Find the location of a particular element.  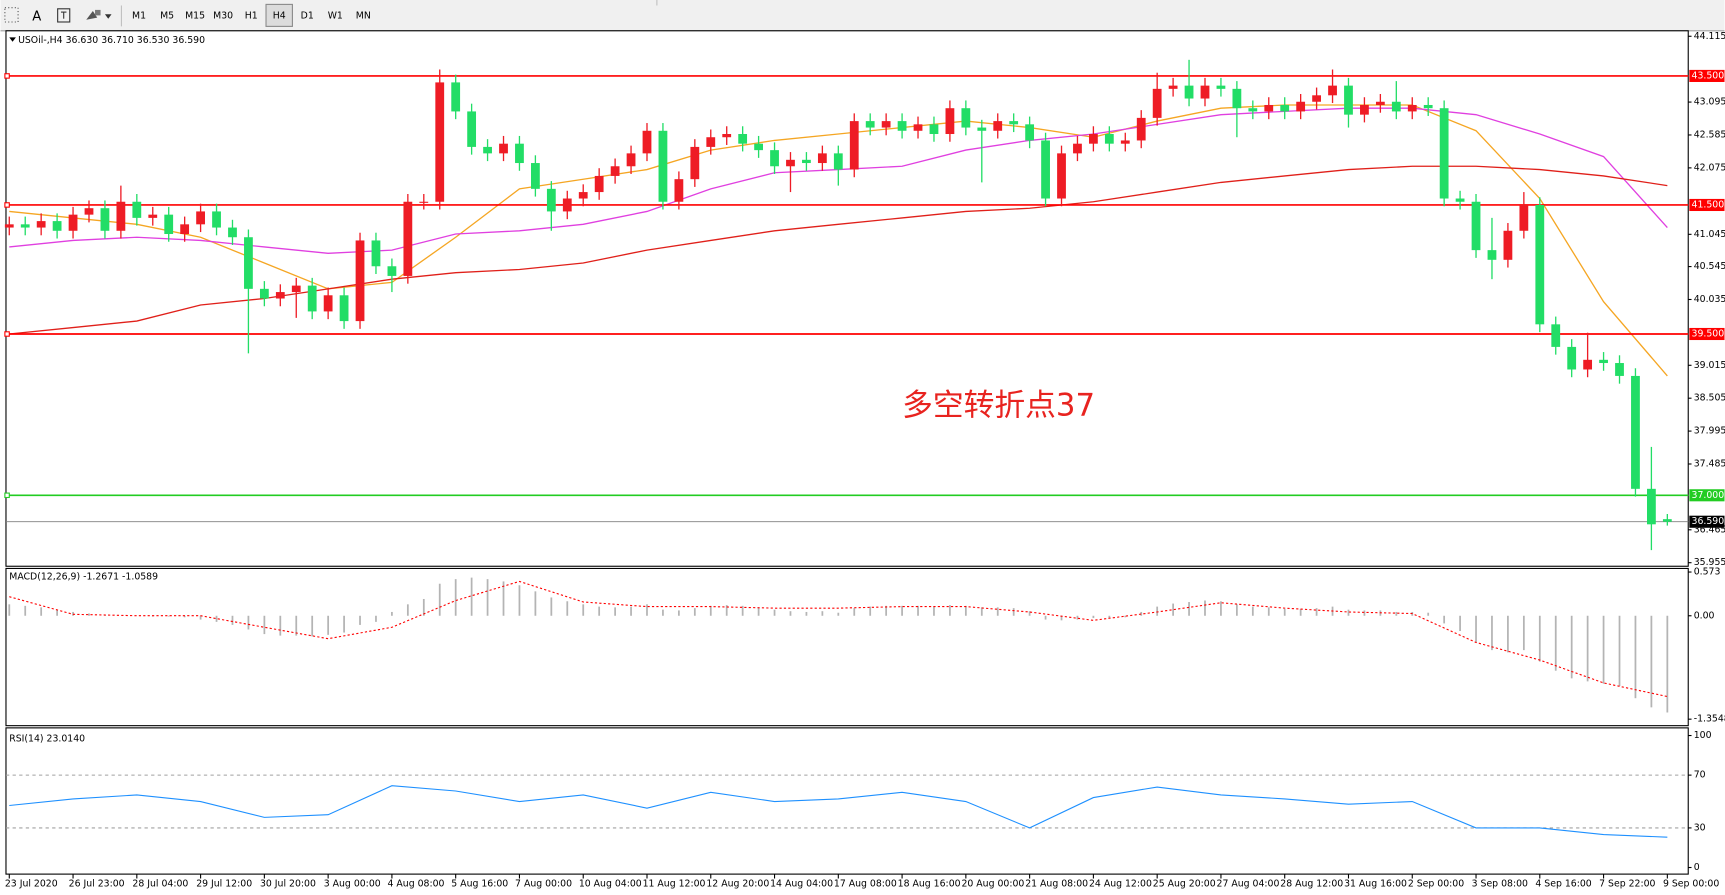

x-tick-label: 29 Jul 12:00 is located at coordinates (224, 884).